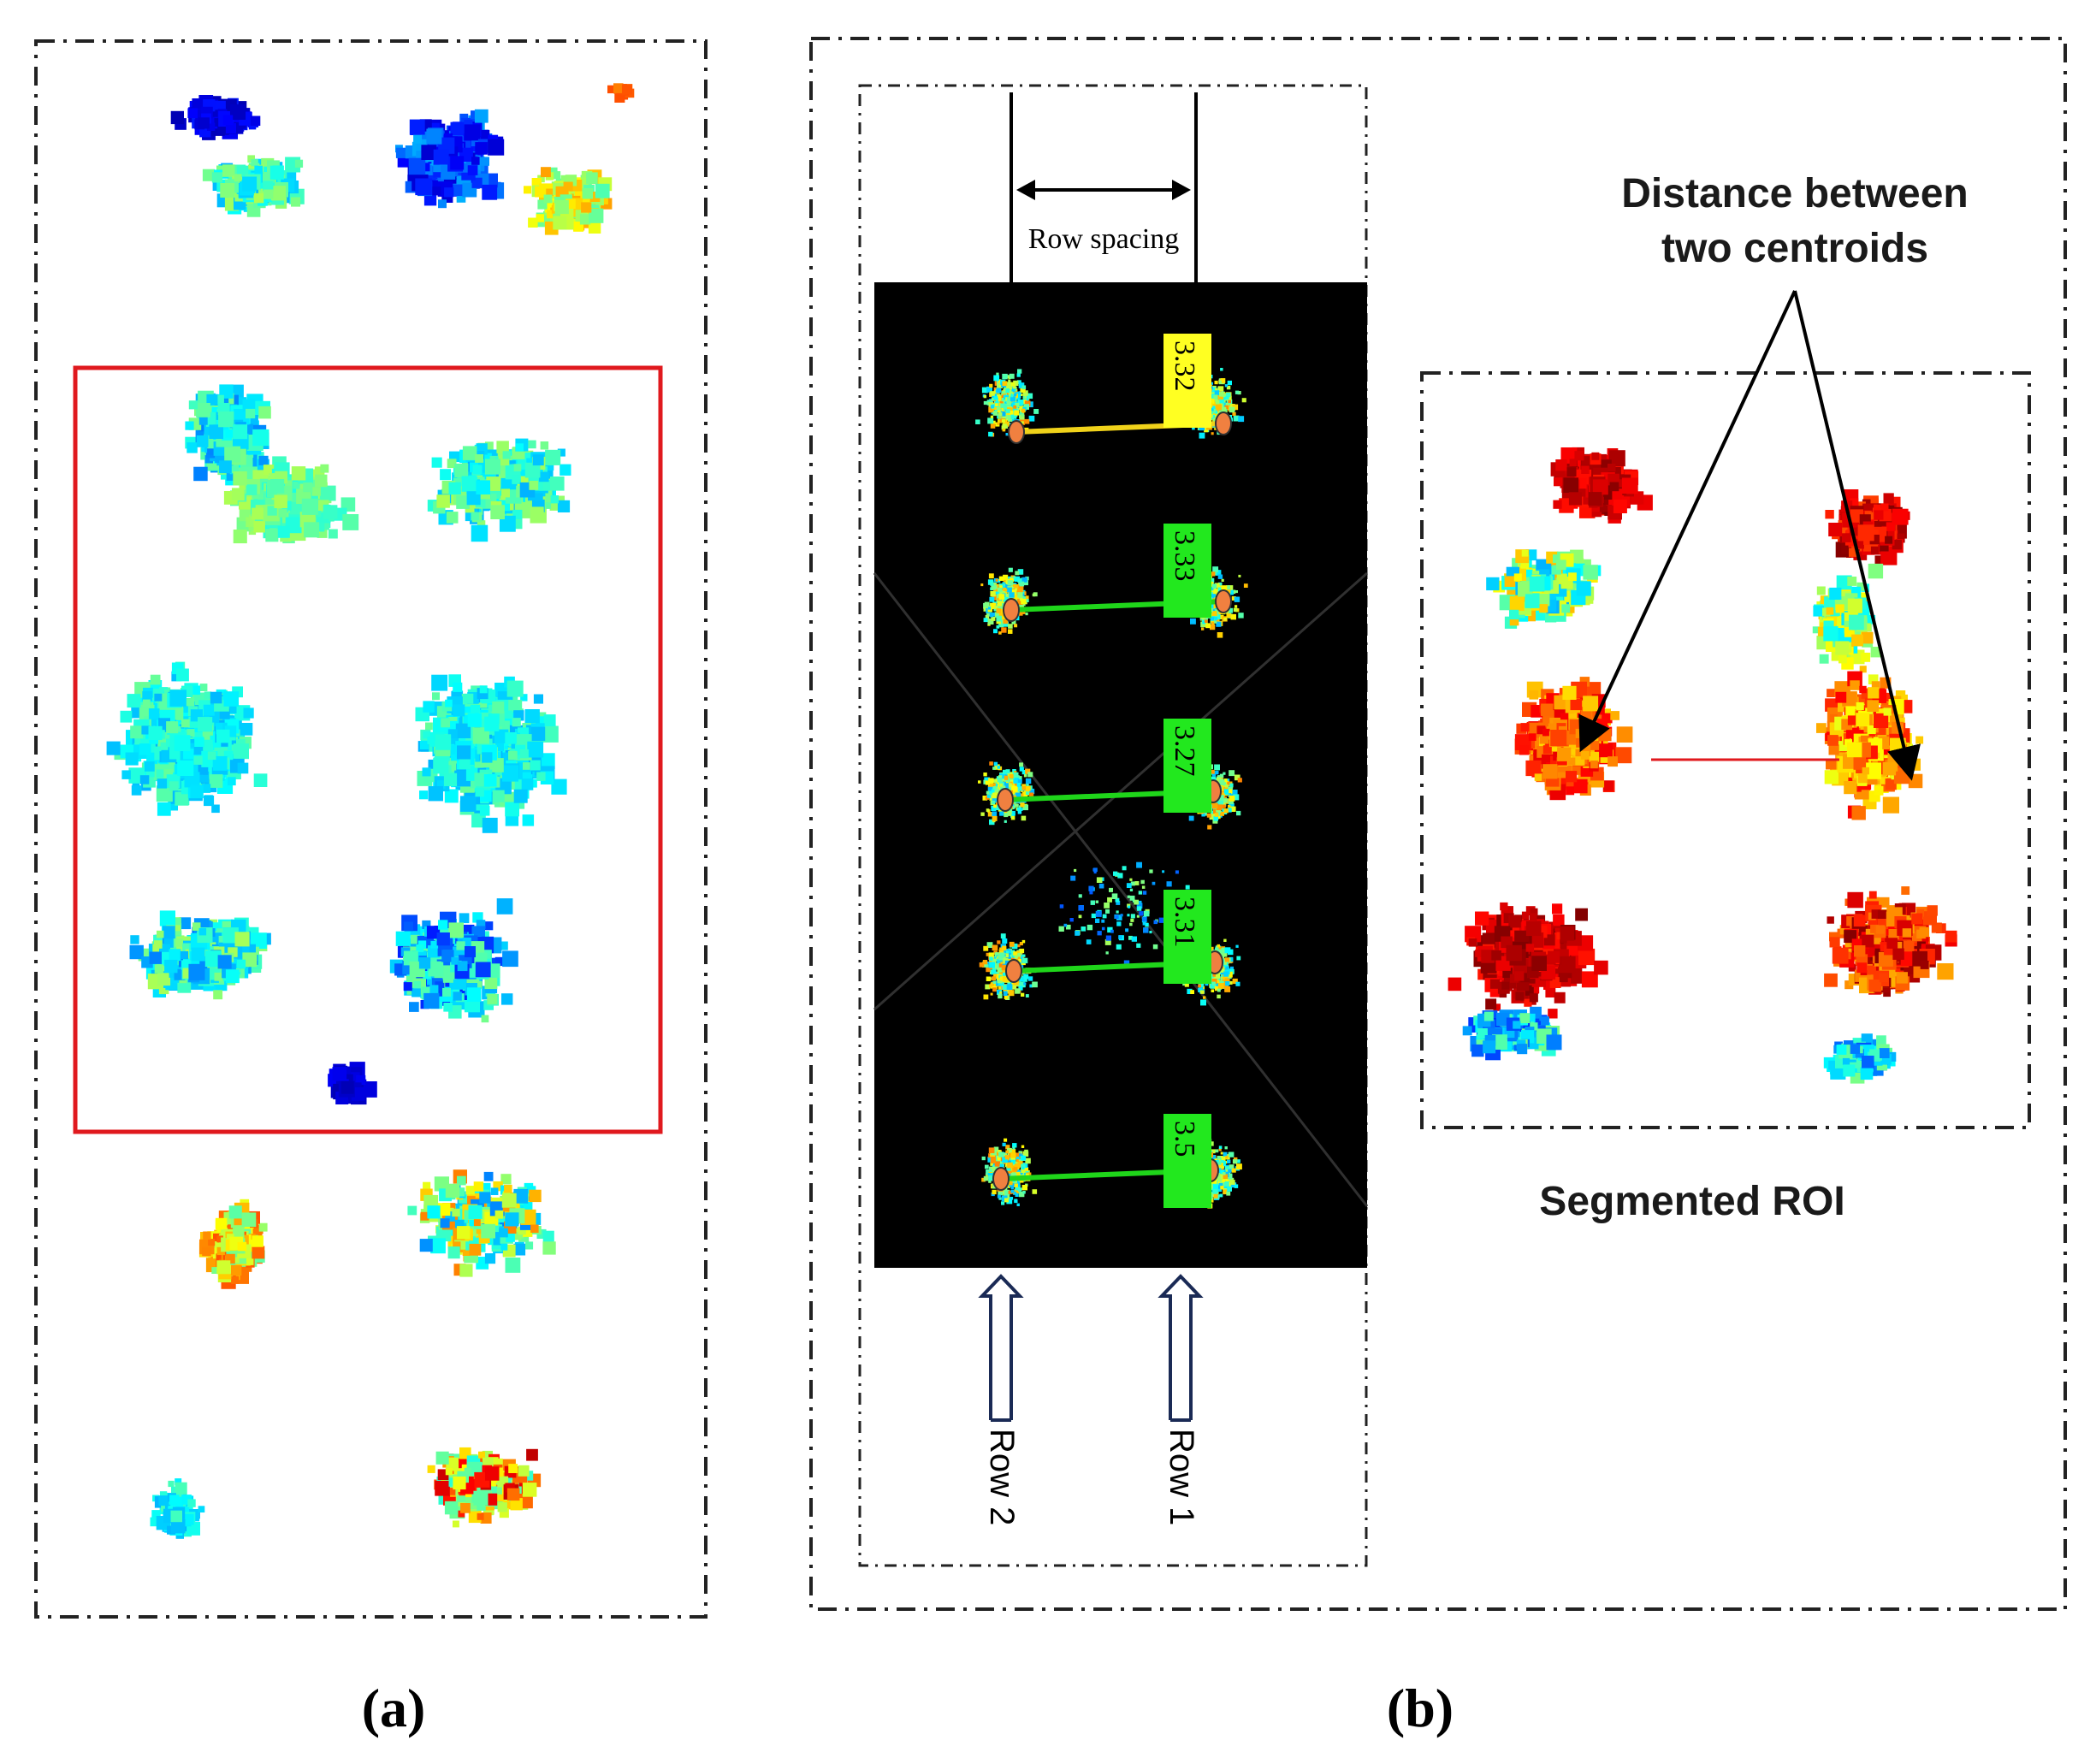  I want to click on segmented-roi-label: Segmented ROI, so click(1691, 1201).